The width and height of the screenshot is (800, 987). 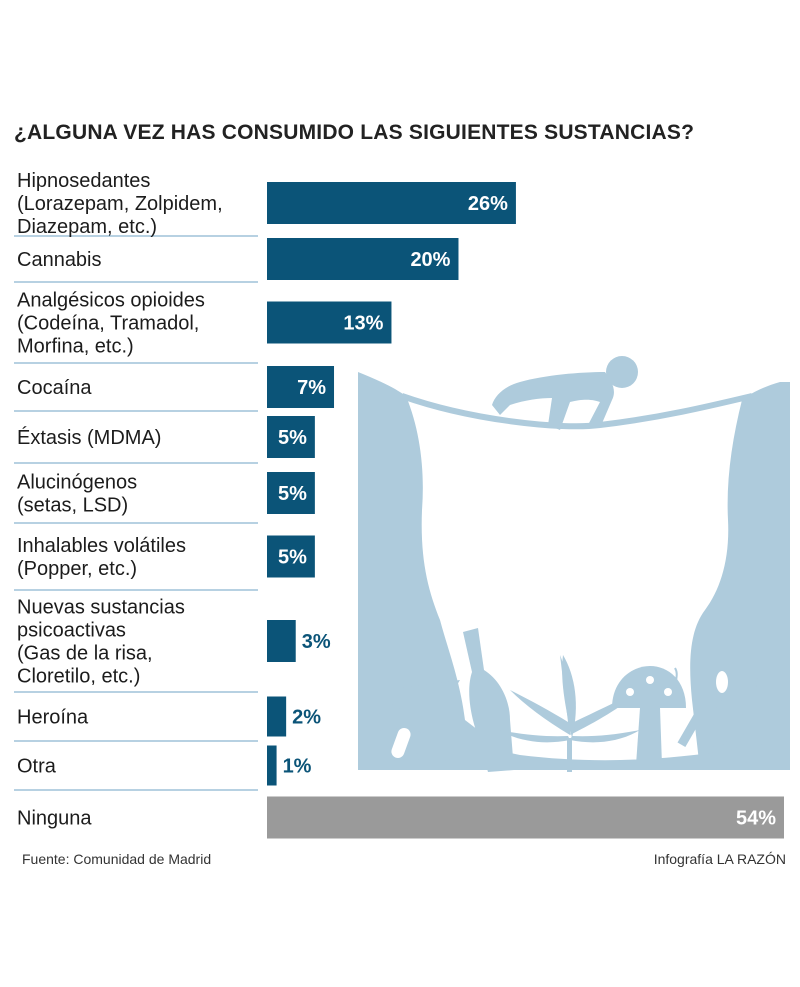 I want to click on value-label: 3%, so click(x=316, y=642).